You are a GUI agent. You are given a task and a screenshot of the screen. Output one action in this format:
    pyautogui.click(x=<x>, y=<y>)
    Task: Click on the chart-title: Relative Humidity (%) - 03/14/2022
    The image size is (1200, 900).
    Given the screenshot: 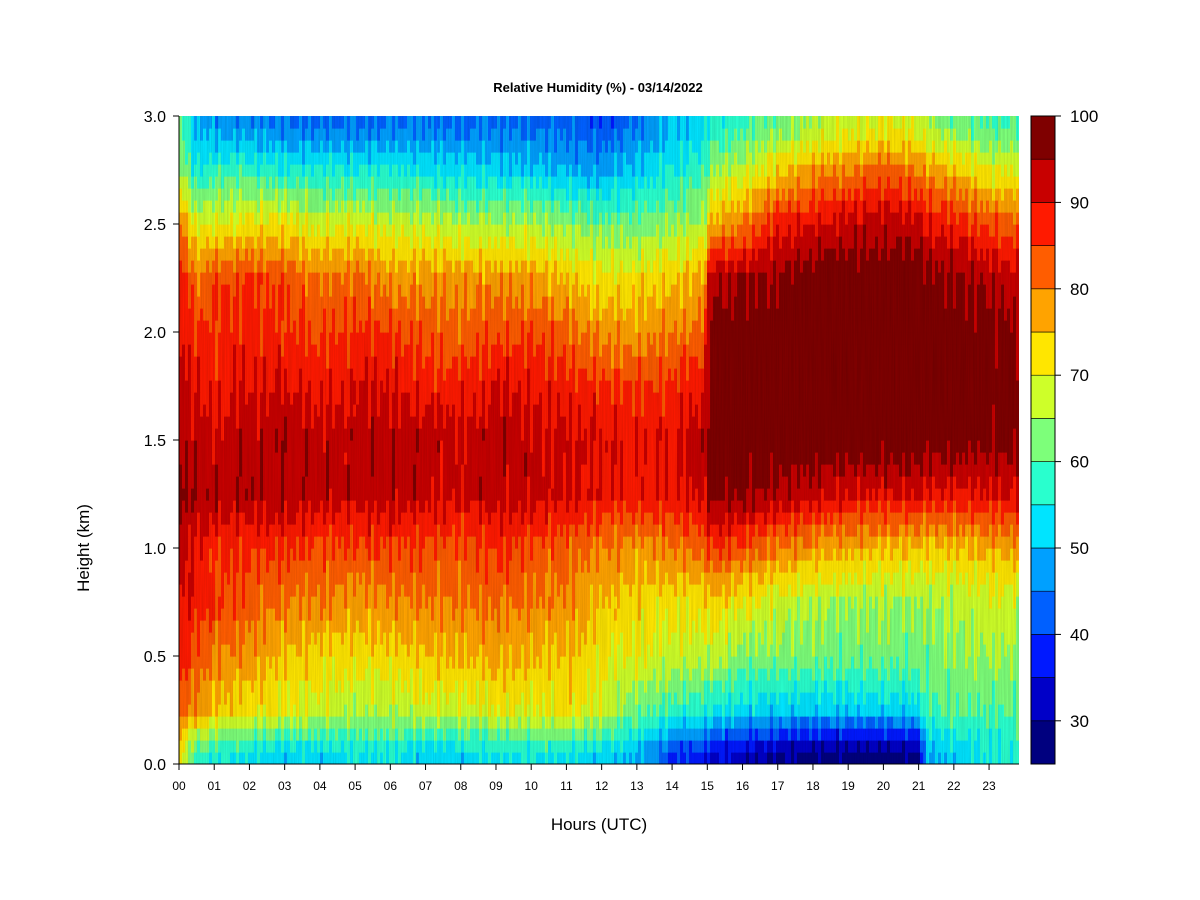 What is the action you would take?
    pyautogui.click(x=598, y=87)
    